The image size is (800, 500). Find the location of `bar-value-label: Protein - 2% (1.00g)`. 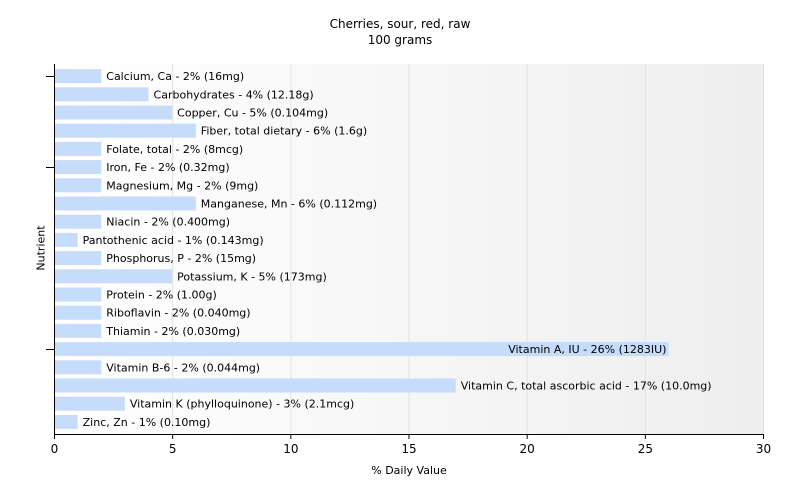

bar-value-label: Protein - 2% (1.00g) is located at coordinates (161, 295).